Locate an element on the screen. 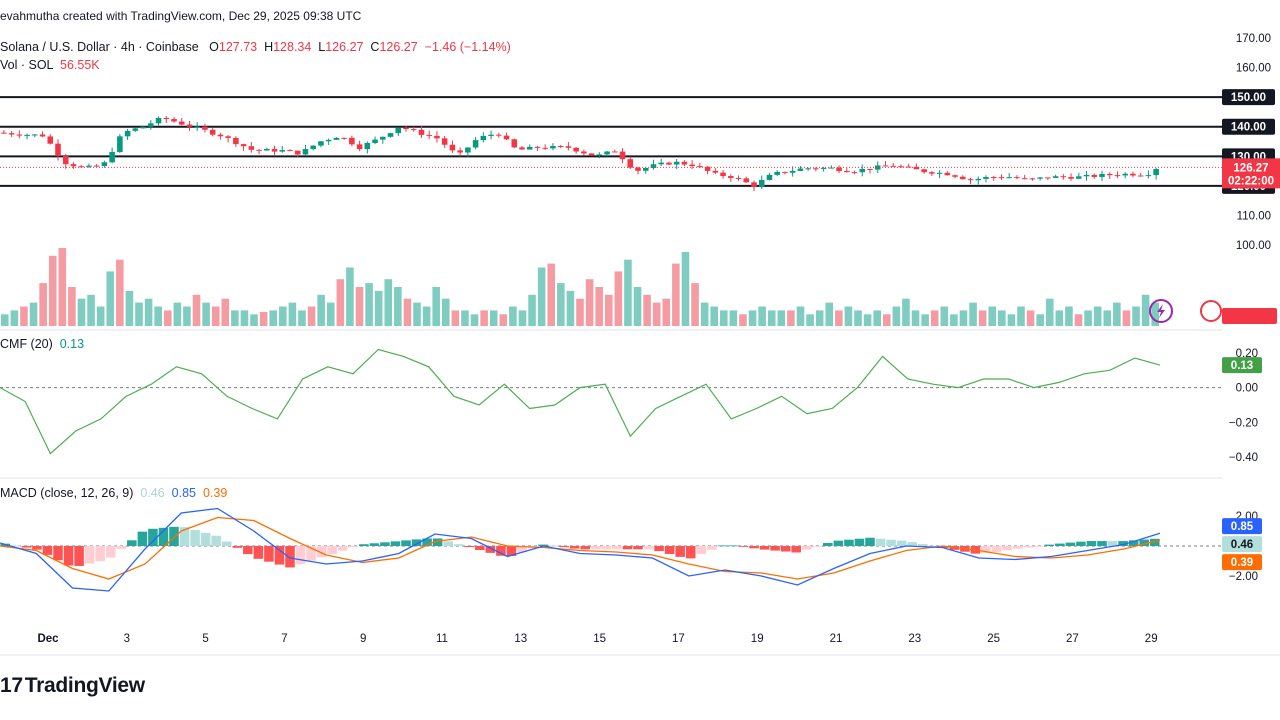 The height and width of the screenshot is (720, 1280). cmf-legend: CMF (20) 0.13 is located at coordinates (42, 344).